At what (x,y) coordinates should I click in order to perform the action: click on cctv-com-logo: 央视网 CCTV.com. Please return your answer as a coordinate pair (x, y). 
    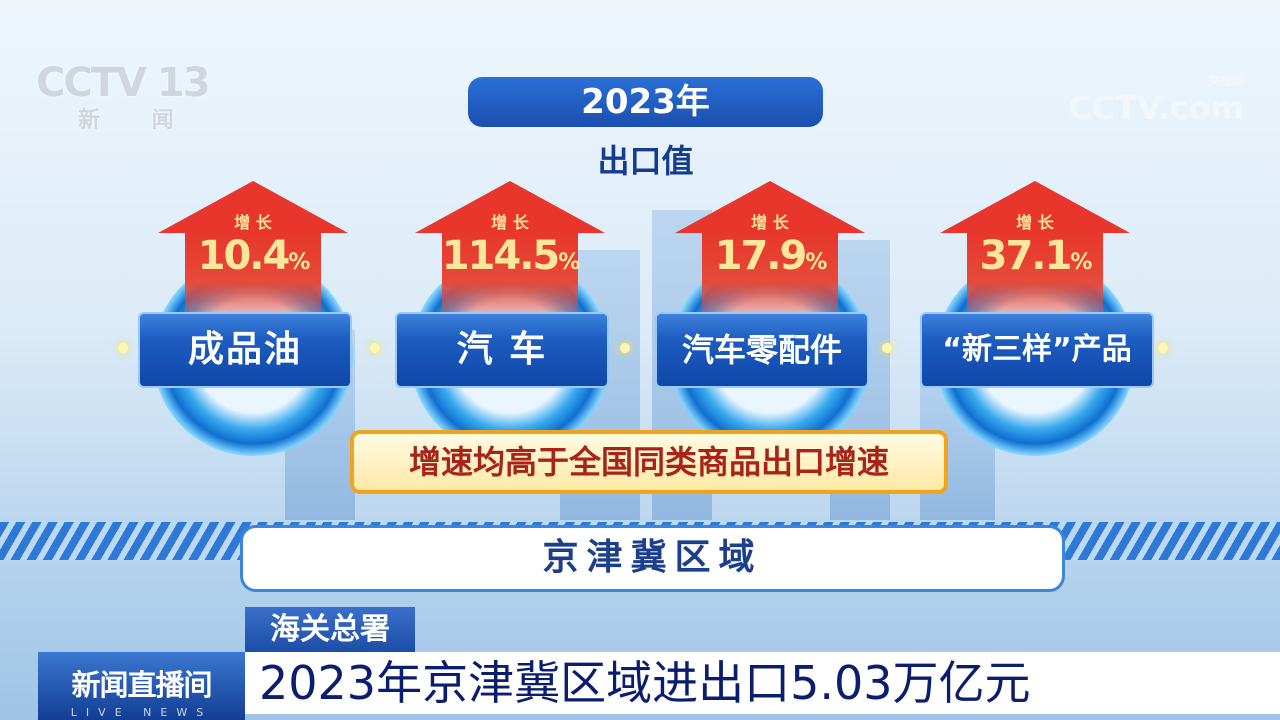
    Looking at the image, I should click on (1156, 99).